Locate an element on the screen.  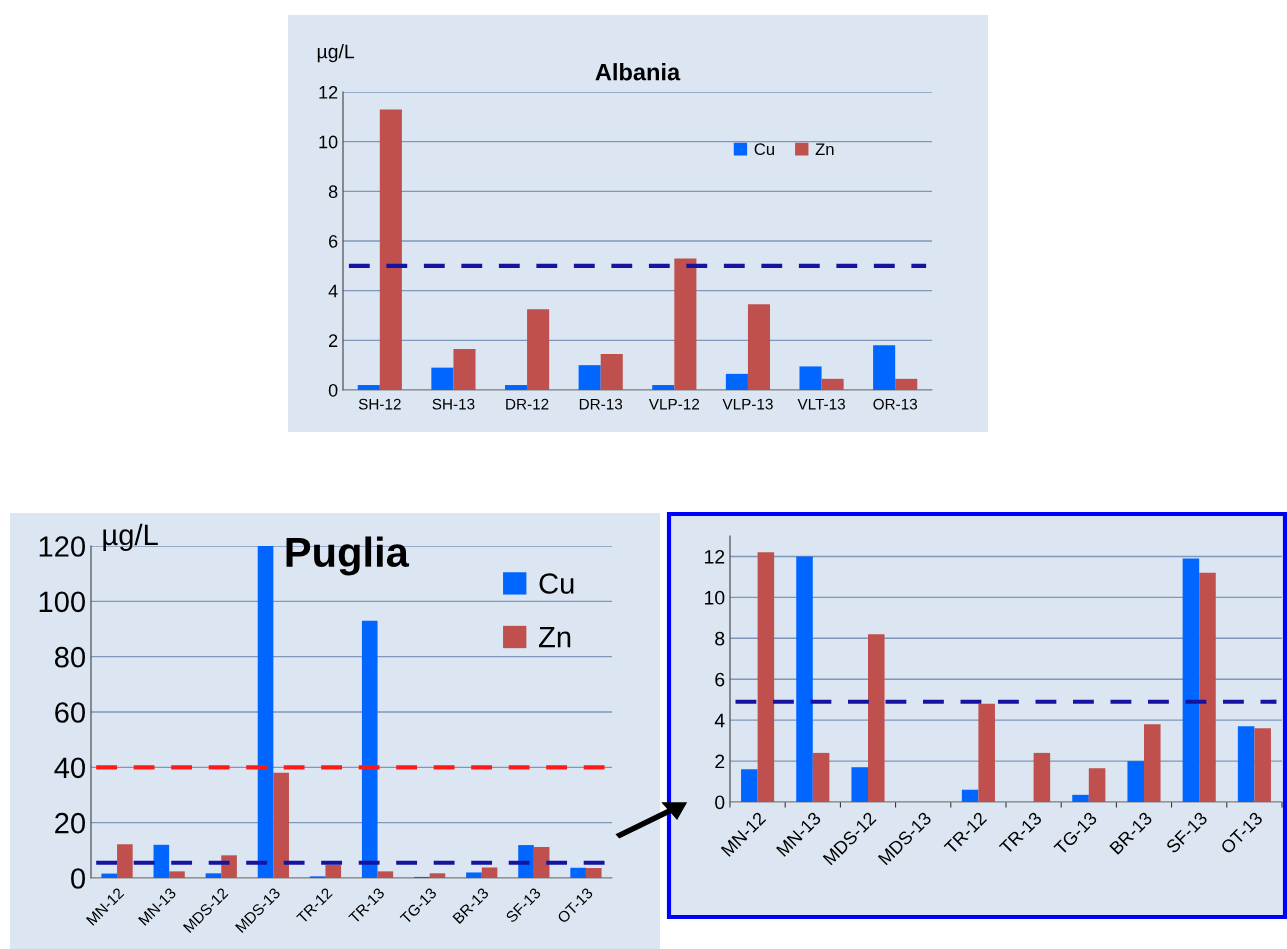
x-tick-label: SH-13 is located at coordinates (453, 404).